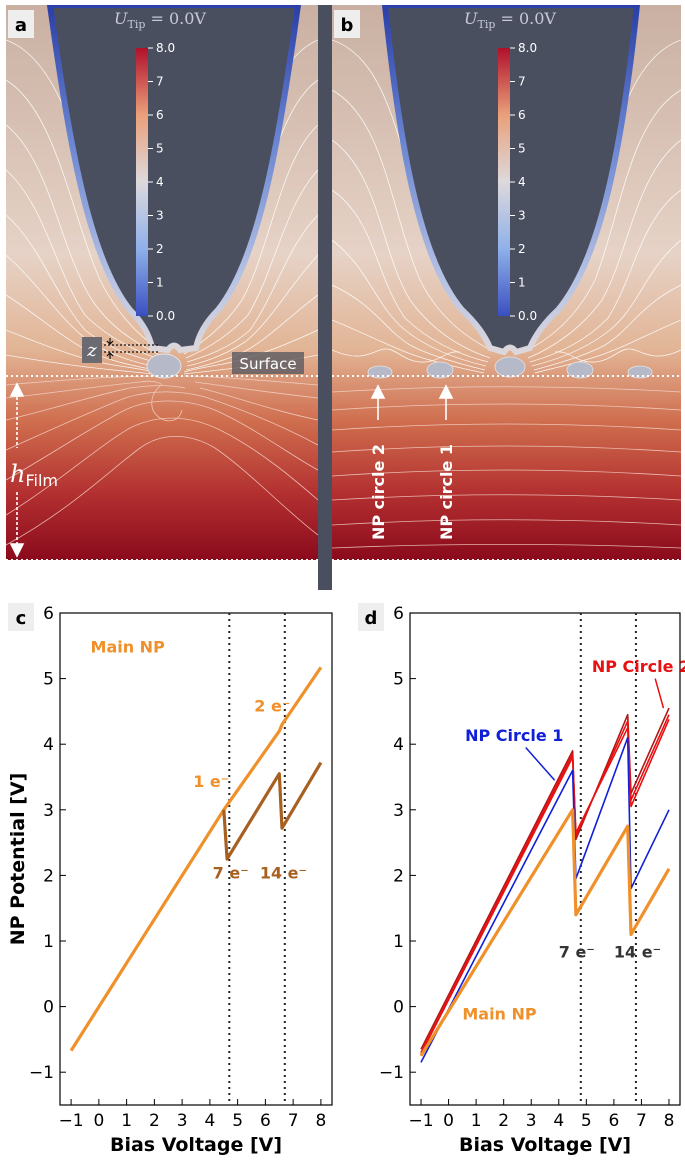  Describe the element at coordinates (412, 402) in the screenshot. I see `np-circle-arrows` at that location.